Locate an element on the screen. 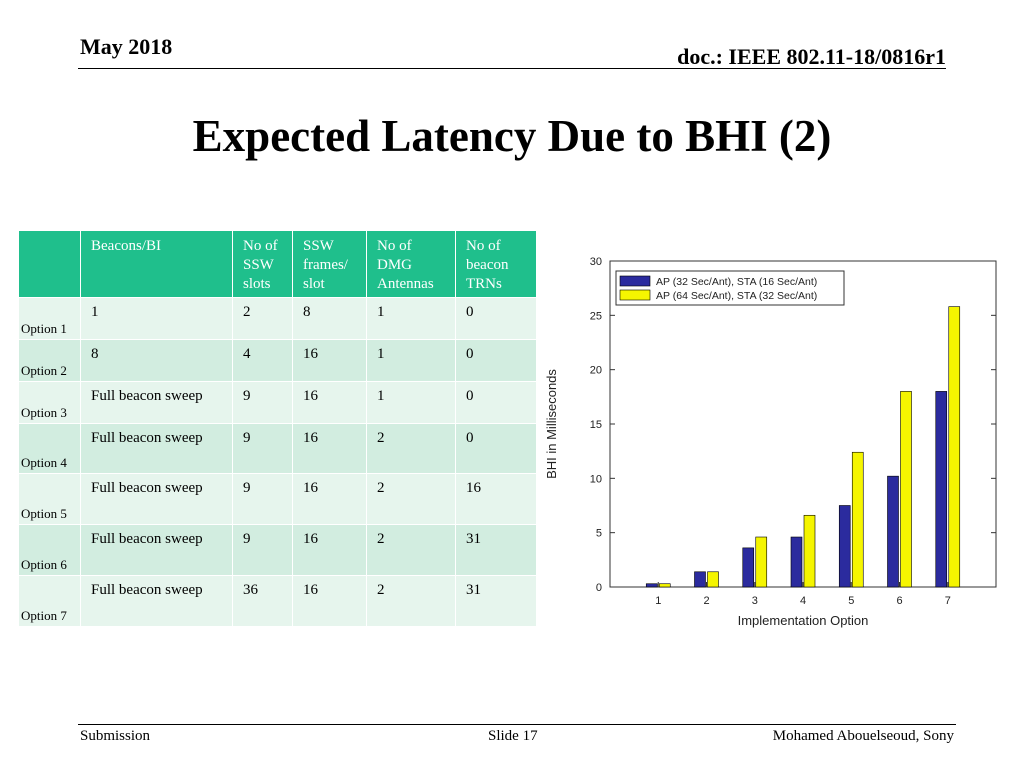 Image resolution: width=1024 pixels, height=768 pixels. x-tick-label: 5 is located at coordinates (851, 601).